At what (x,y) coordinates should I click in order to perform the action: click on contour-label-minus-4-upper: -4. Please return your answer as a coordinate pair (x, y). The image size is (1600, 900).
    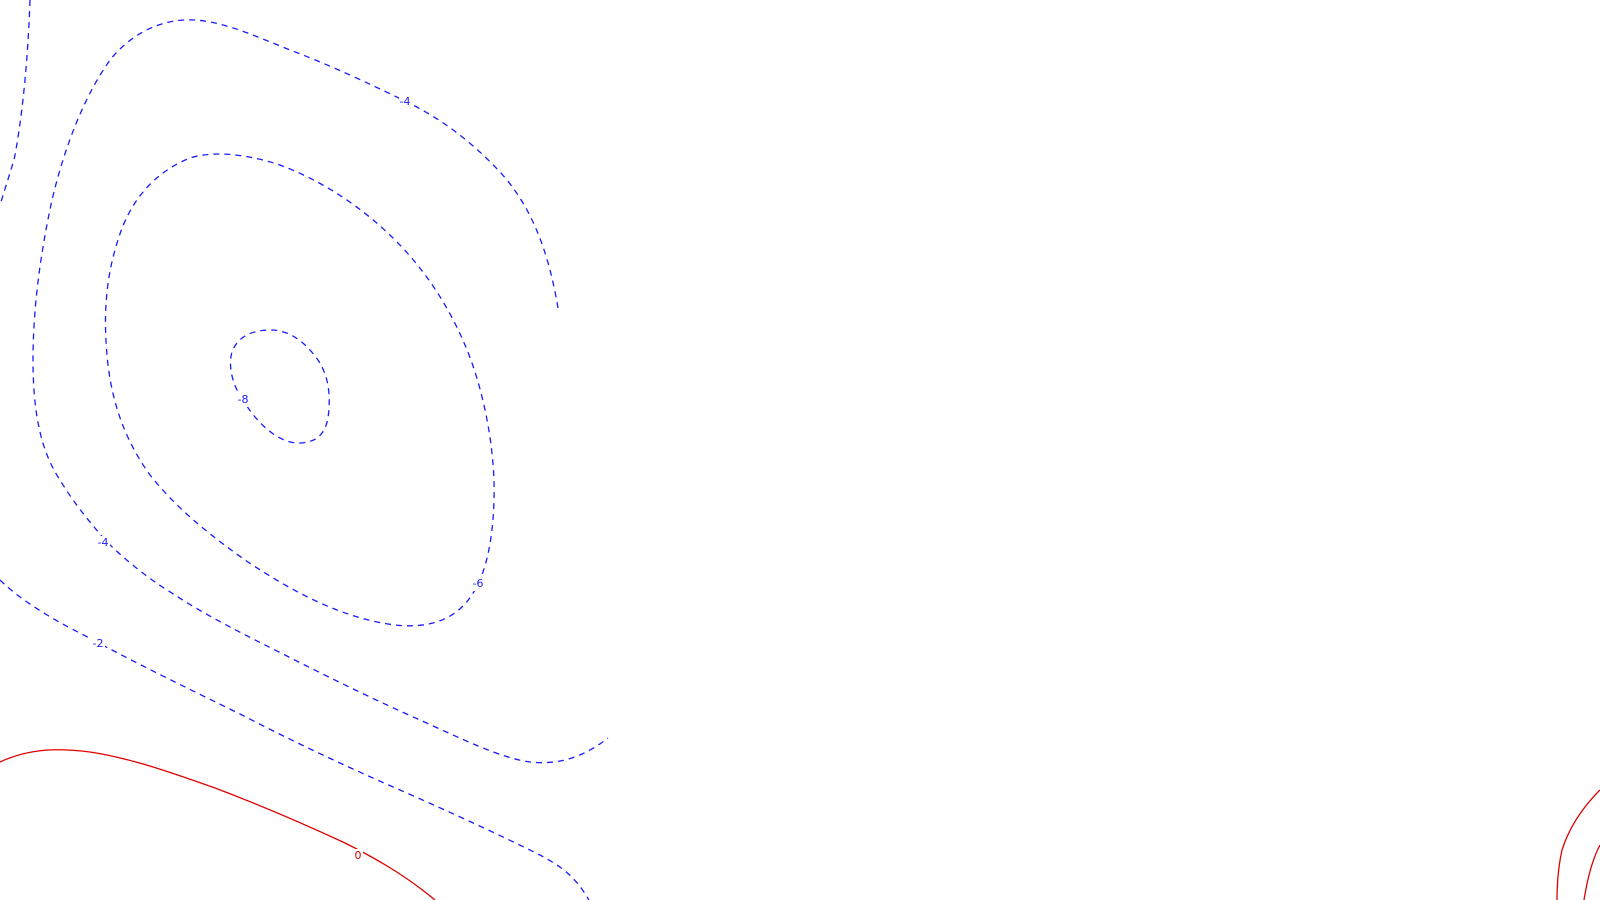
    Looking at the image, I should click on (405, 101).